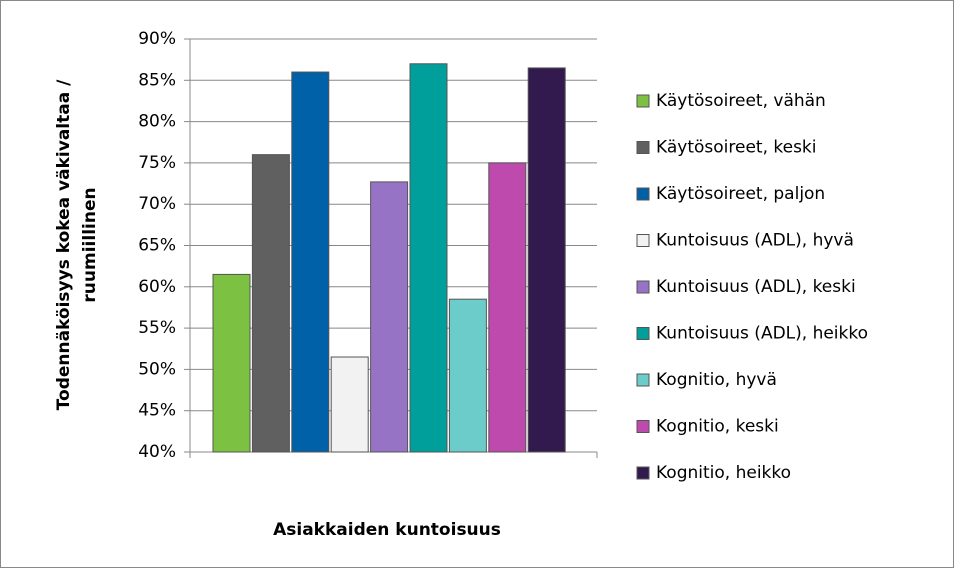  What do you see at coordinates (157, 369) in the screenshot?
I see `y-tick-label: 50%` at bounding box center [157, 369].